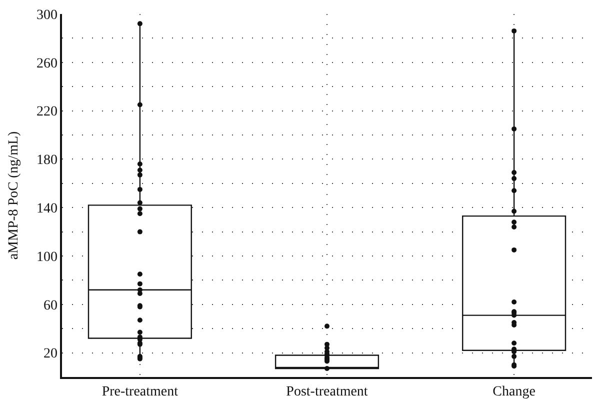  What do you see at coordinates (140, 392) in the screenshot?
I see `x-tick-label: Pre-treatment` at bounding box center [140, 392].